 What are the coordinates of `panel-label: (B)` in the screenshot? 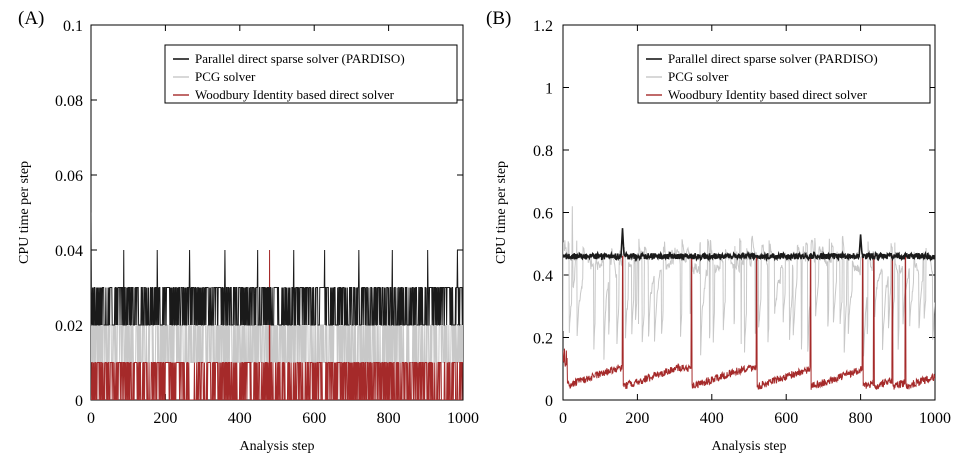 It's located at (498, 18).